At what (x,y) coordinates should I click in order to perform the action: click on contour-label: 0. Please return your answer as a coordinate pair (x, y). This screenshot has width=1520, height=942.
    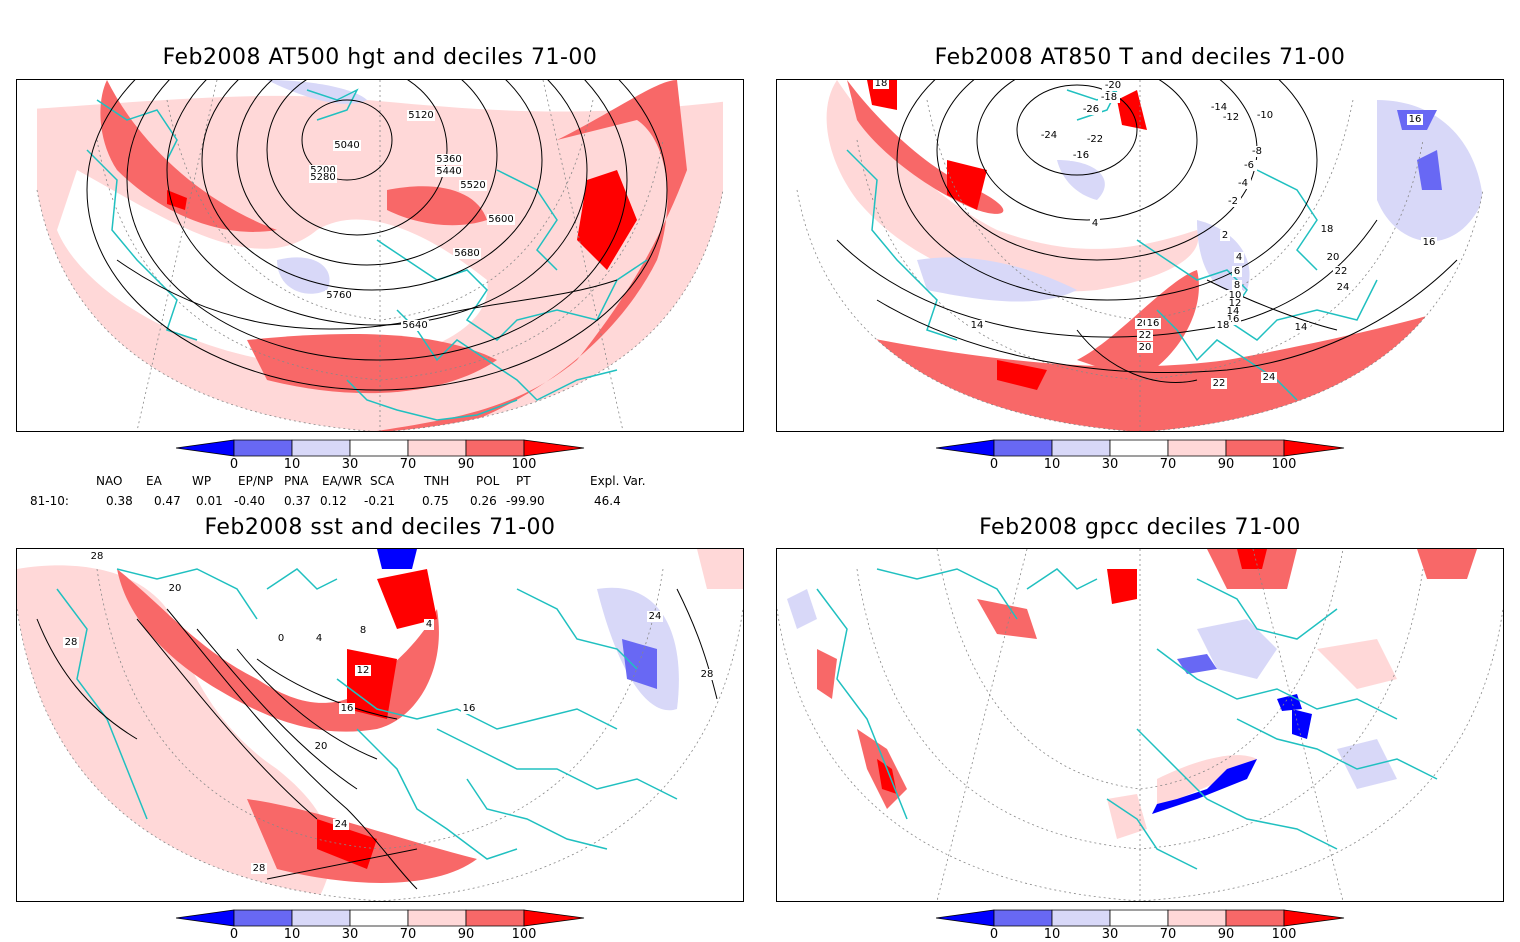
    Looking at the image, I should click on (281, 638).